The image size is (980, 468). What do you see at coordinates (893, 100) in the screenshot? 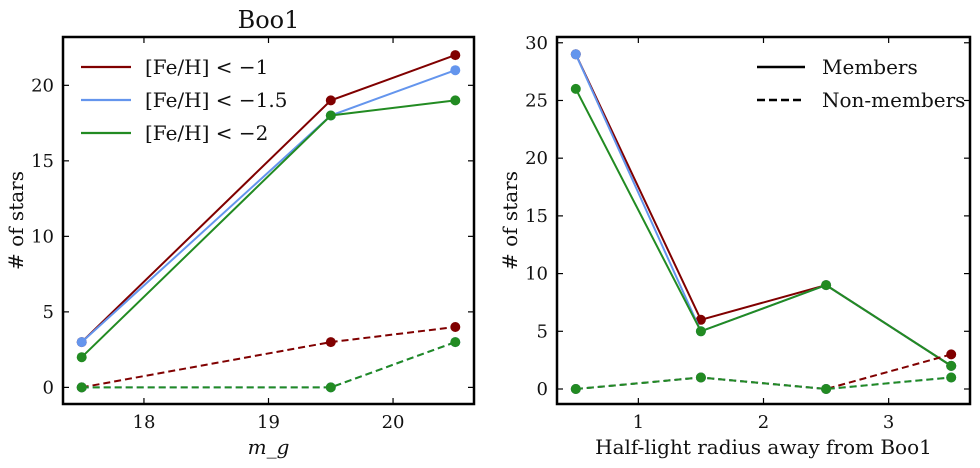
I see `legend-label-style-1: Non-members` at bounding box center [893, 100].